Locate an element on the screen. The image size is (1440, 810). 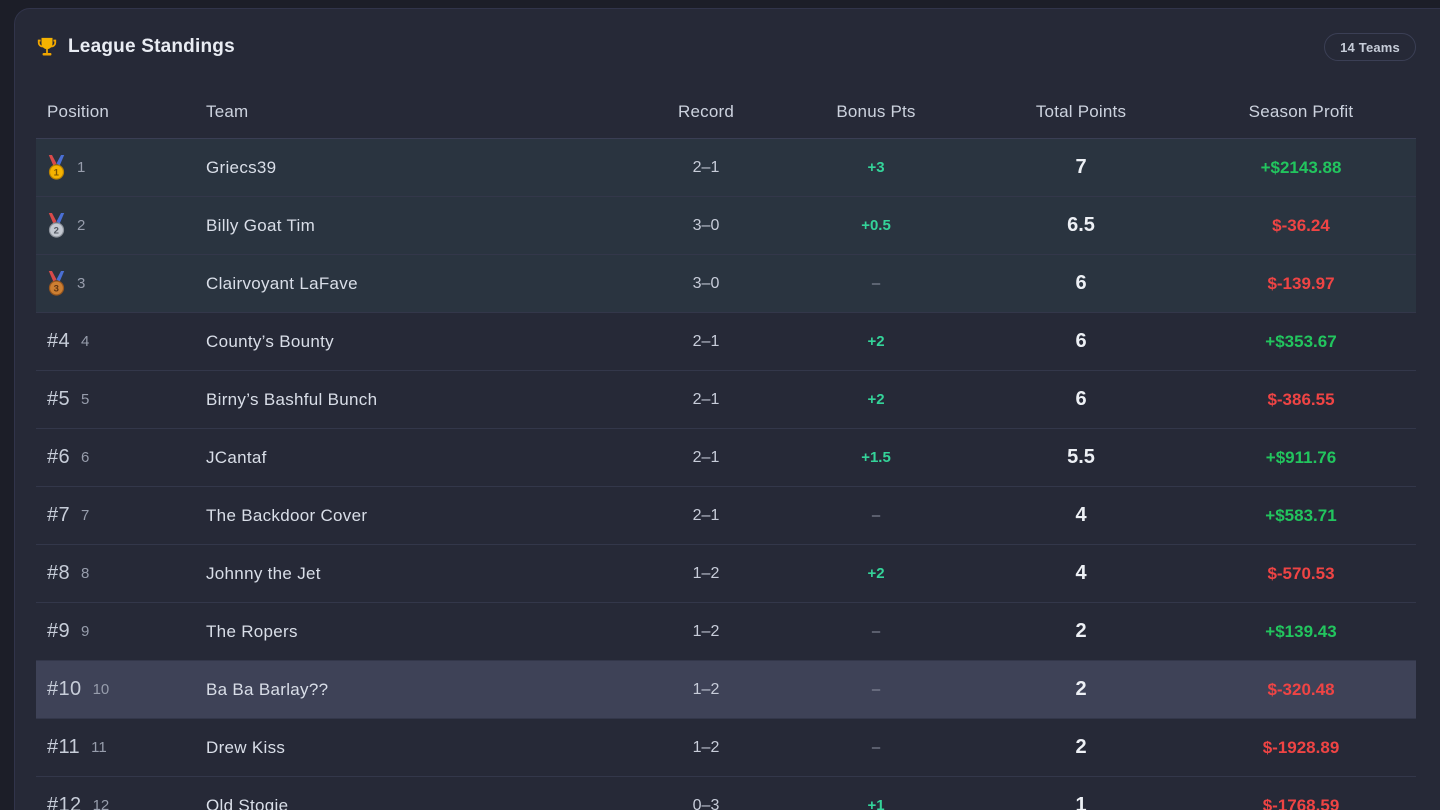
team-name: Old Stogie is located at coordinates (247, 802).